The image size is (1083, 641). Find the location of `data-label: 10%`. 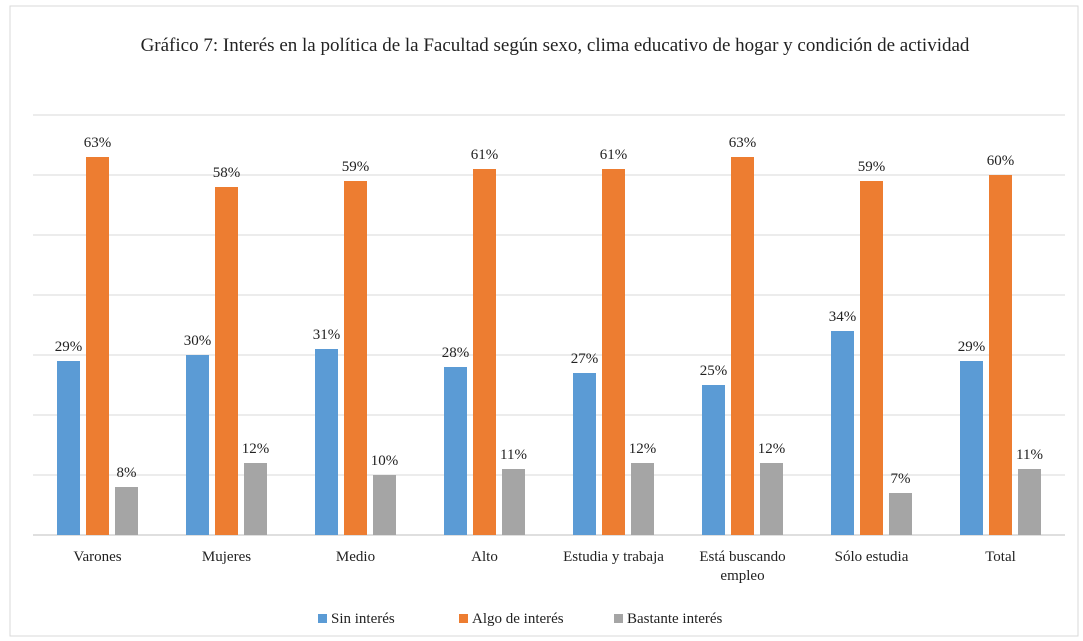

data-label: 10% is located at coordinates (385, 461).